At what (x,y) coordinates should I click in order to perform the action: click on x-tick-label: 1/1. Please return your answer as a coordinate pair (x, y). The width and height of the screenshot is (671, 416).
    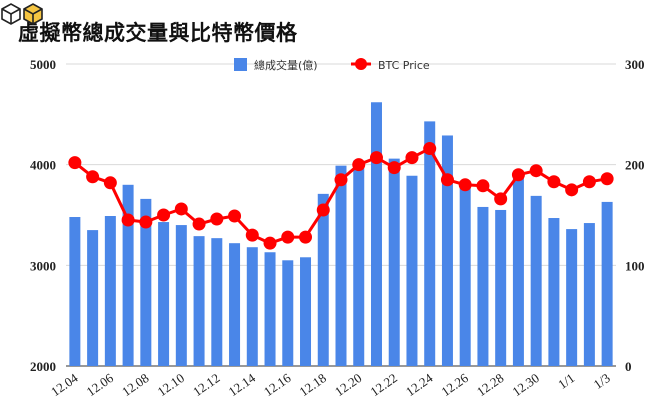
    Looking at the image, I should click on (566, 381).